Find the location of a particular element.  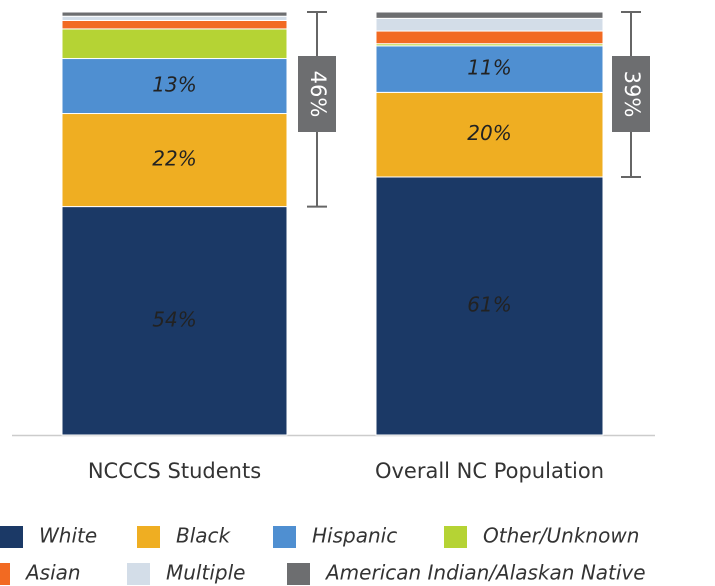

value-label: 13% is located at coordinates (174, 85).